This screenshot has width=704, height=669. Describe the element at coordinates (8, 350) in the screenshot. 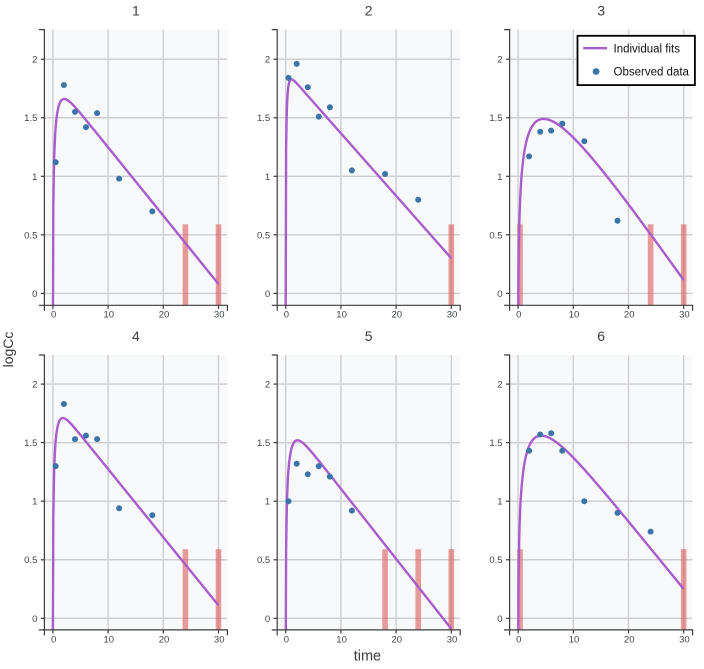

I see `svg-text: logCc` at that location.